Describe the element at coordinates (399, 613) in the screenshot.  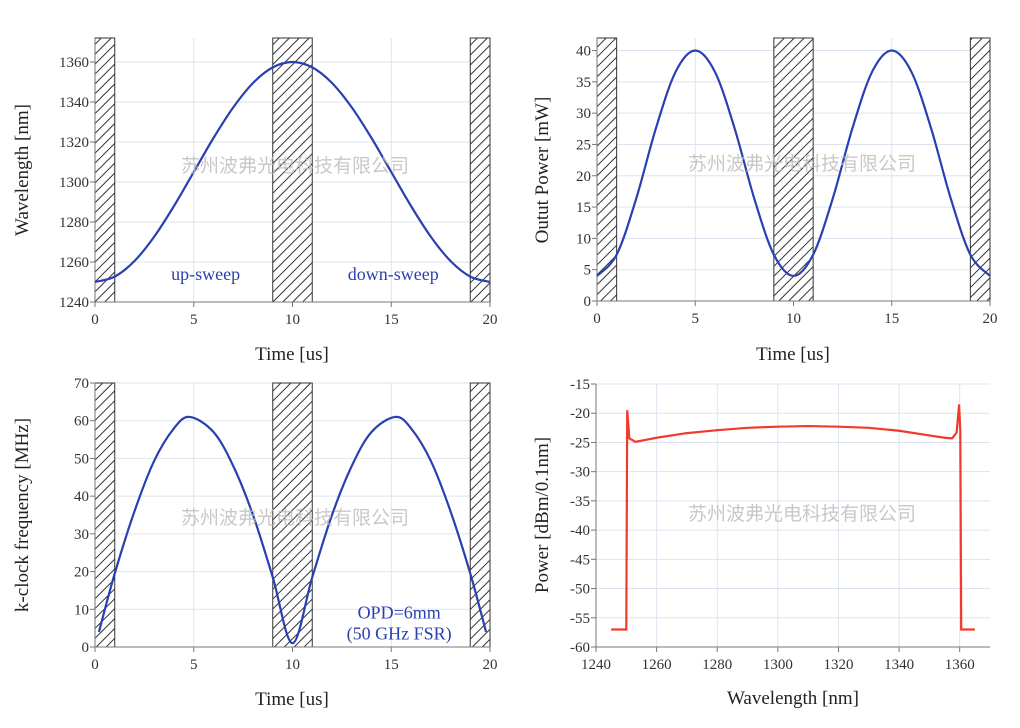
I see `annotation: OPD=6mm` at that location.